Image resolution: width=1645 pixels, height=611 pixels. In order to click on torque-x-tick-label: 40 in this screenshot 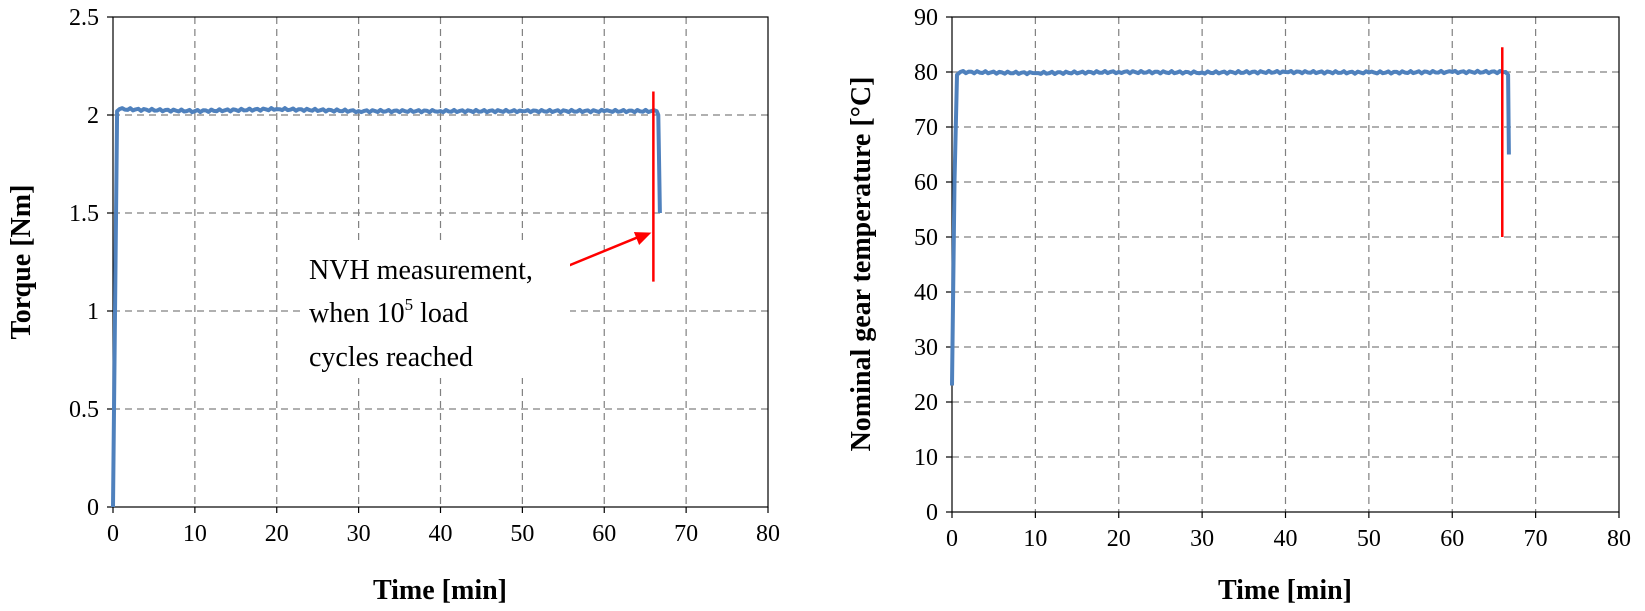, I will do `click(441, 534)`.